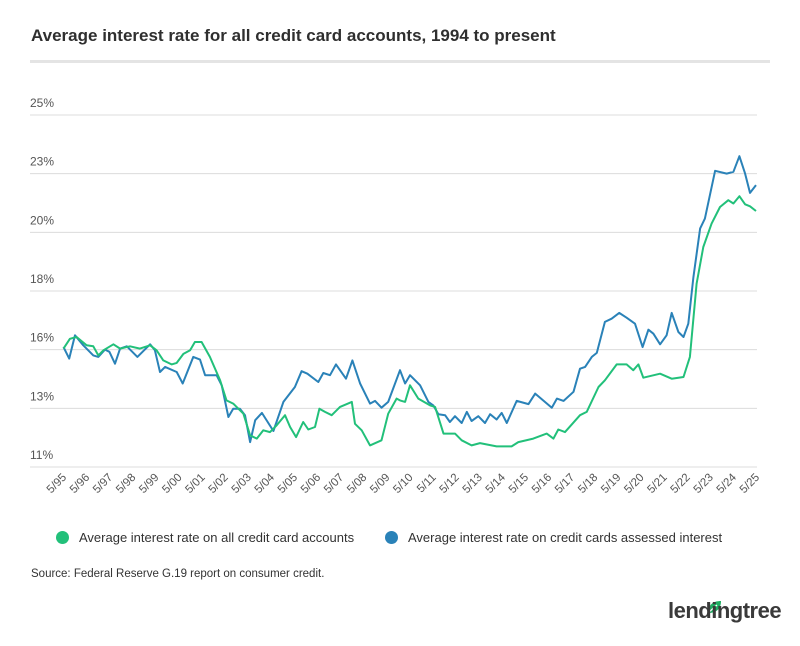  I want to click on x-tick-label: 5/16, so click(542, 484).